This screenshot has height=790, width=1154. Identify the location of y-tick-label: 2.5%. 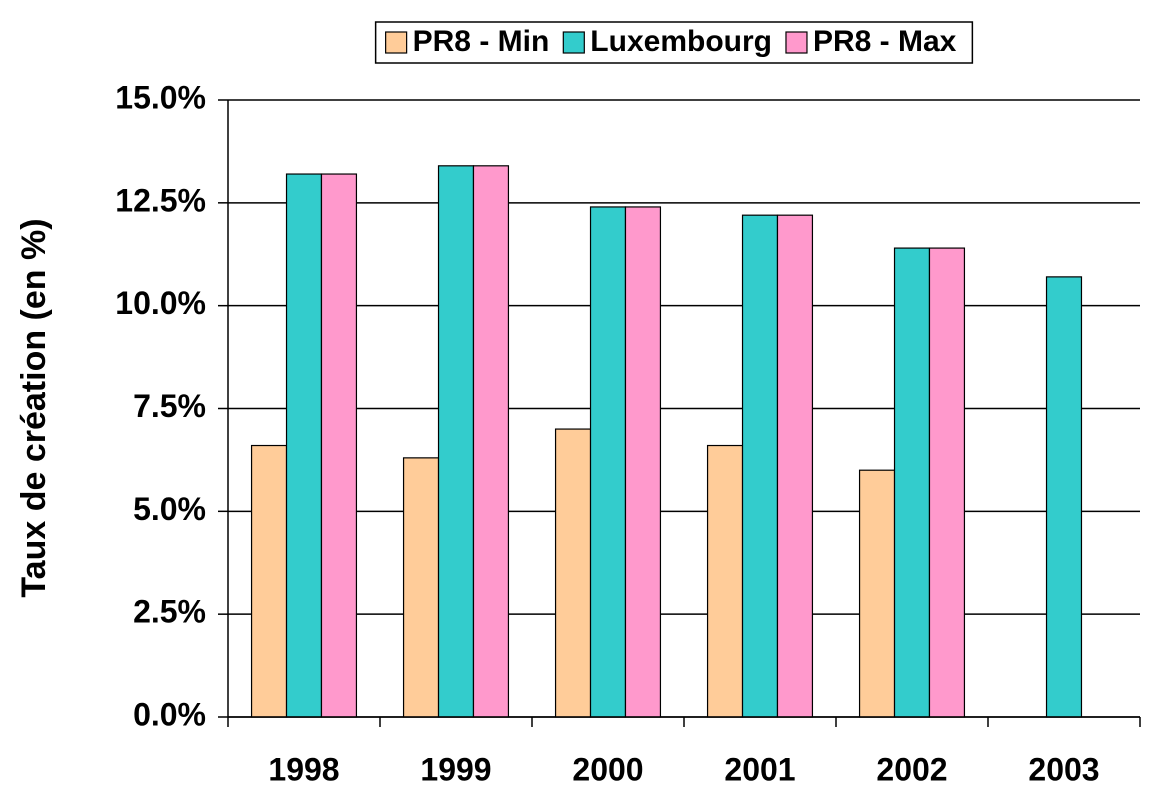
(169, 612).